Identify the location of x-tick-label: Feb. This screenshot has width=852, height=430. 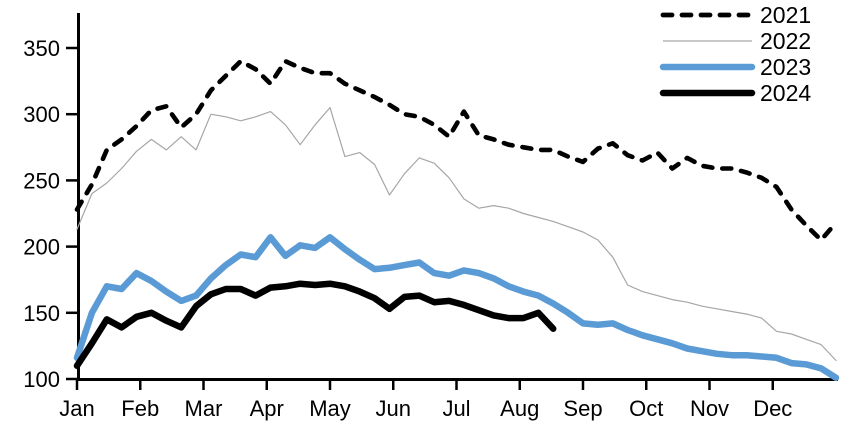
(140, 408).